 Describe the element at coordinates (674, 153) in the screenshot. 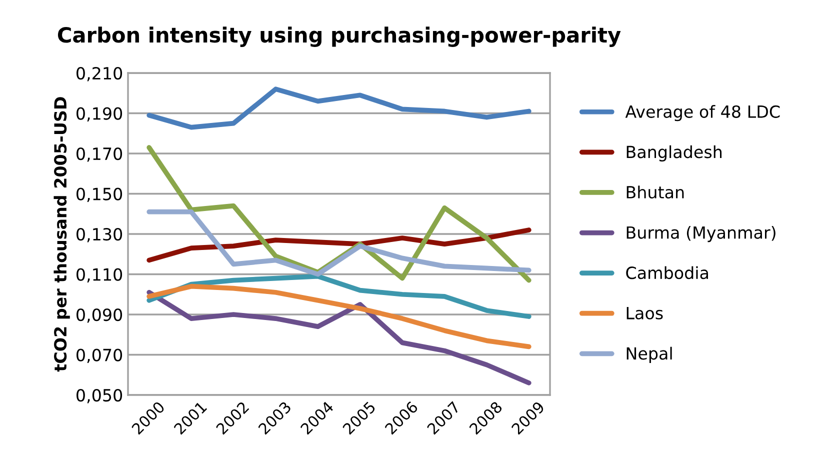

I see `legend-label: Bangladesh` at that location.